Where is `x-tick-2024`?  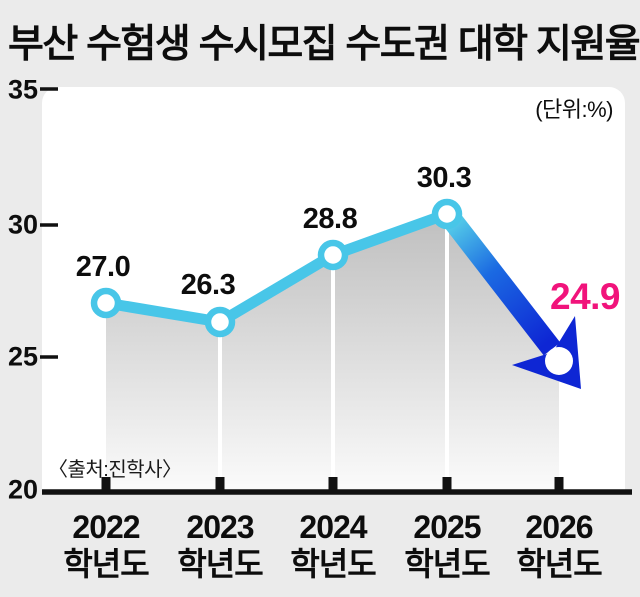 x-tick-2024 is located at coordinates (333, 483).